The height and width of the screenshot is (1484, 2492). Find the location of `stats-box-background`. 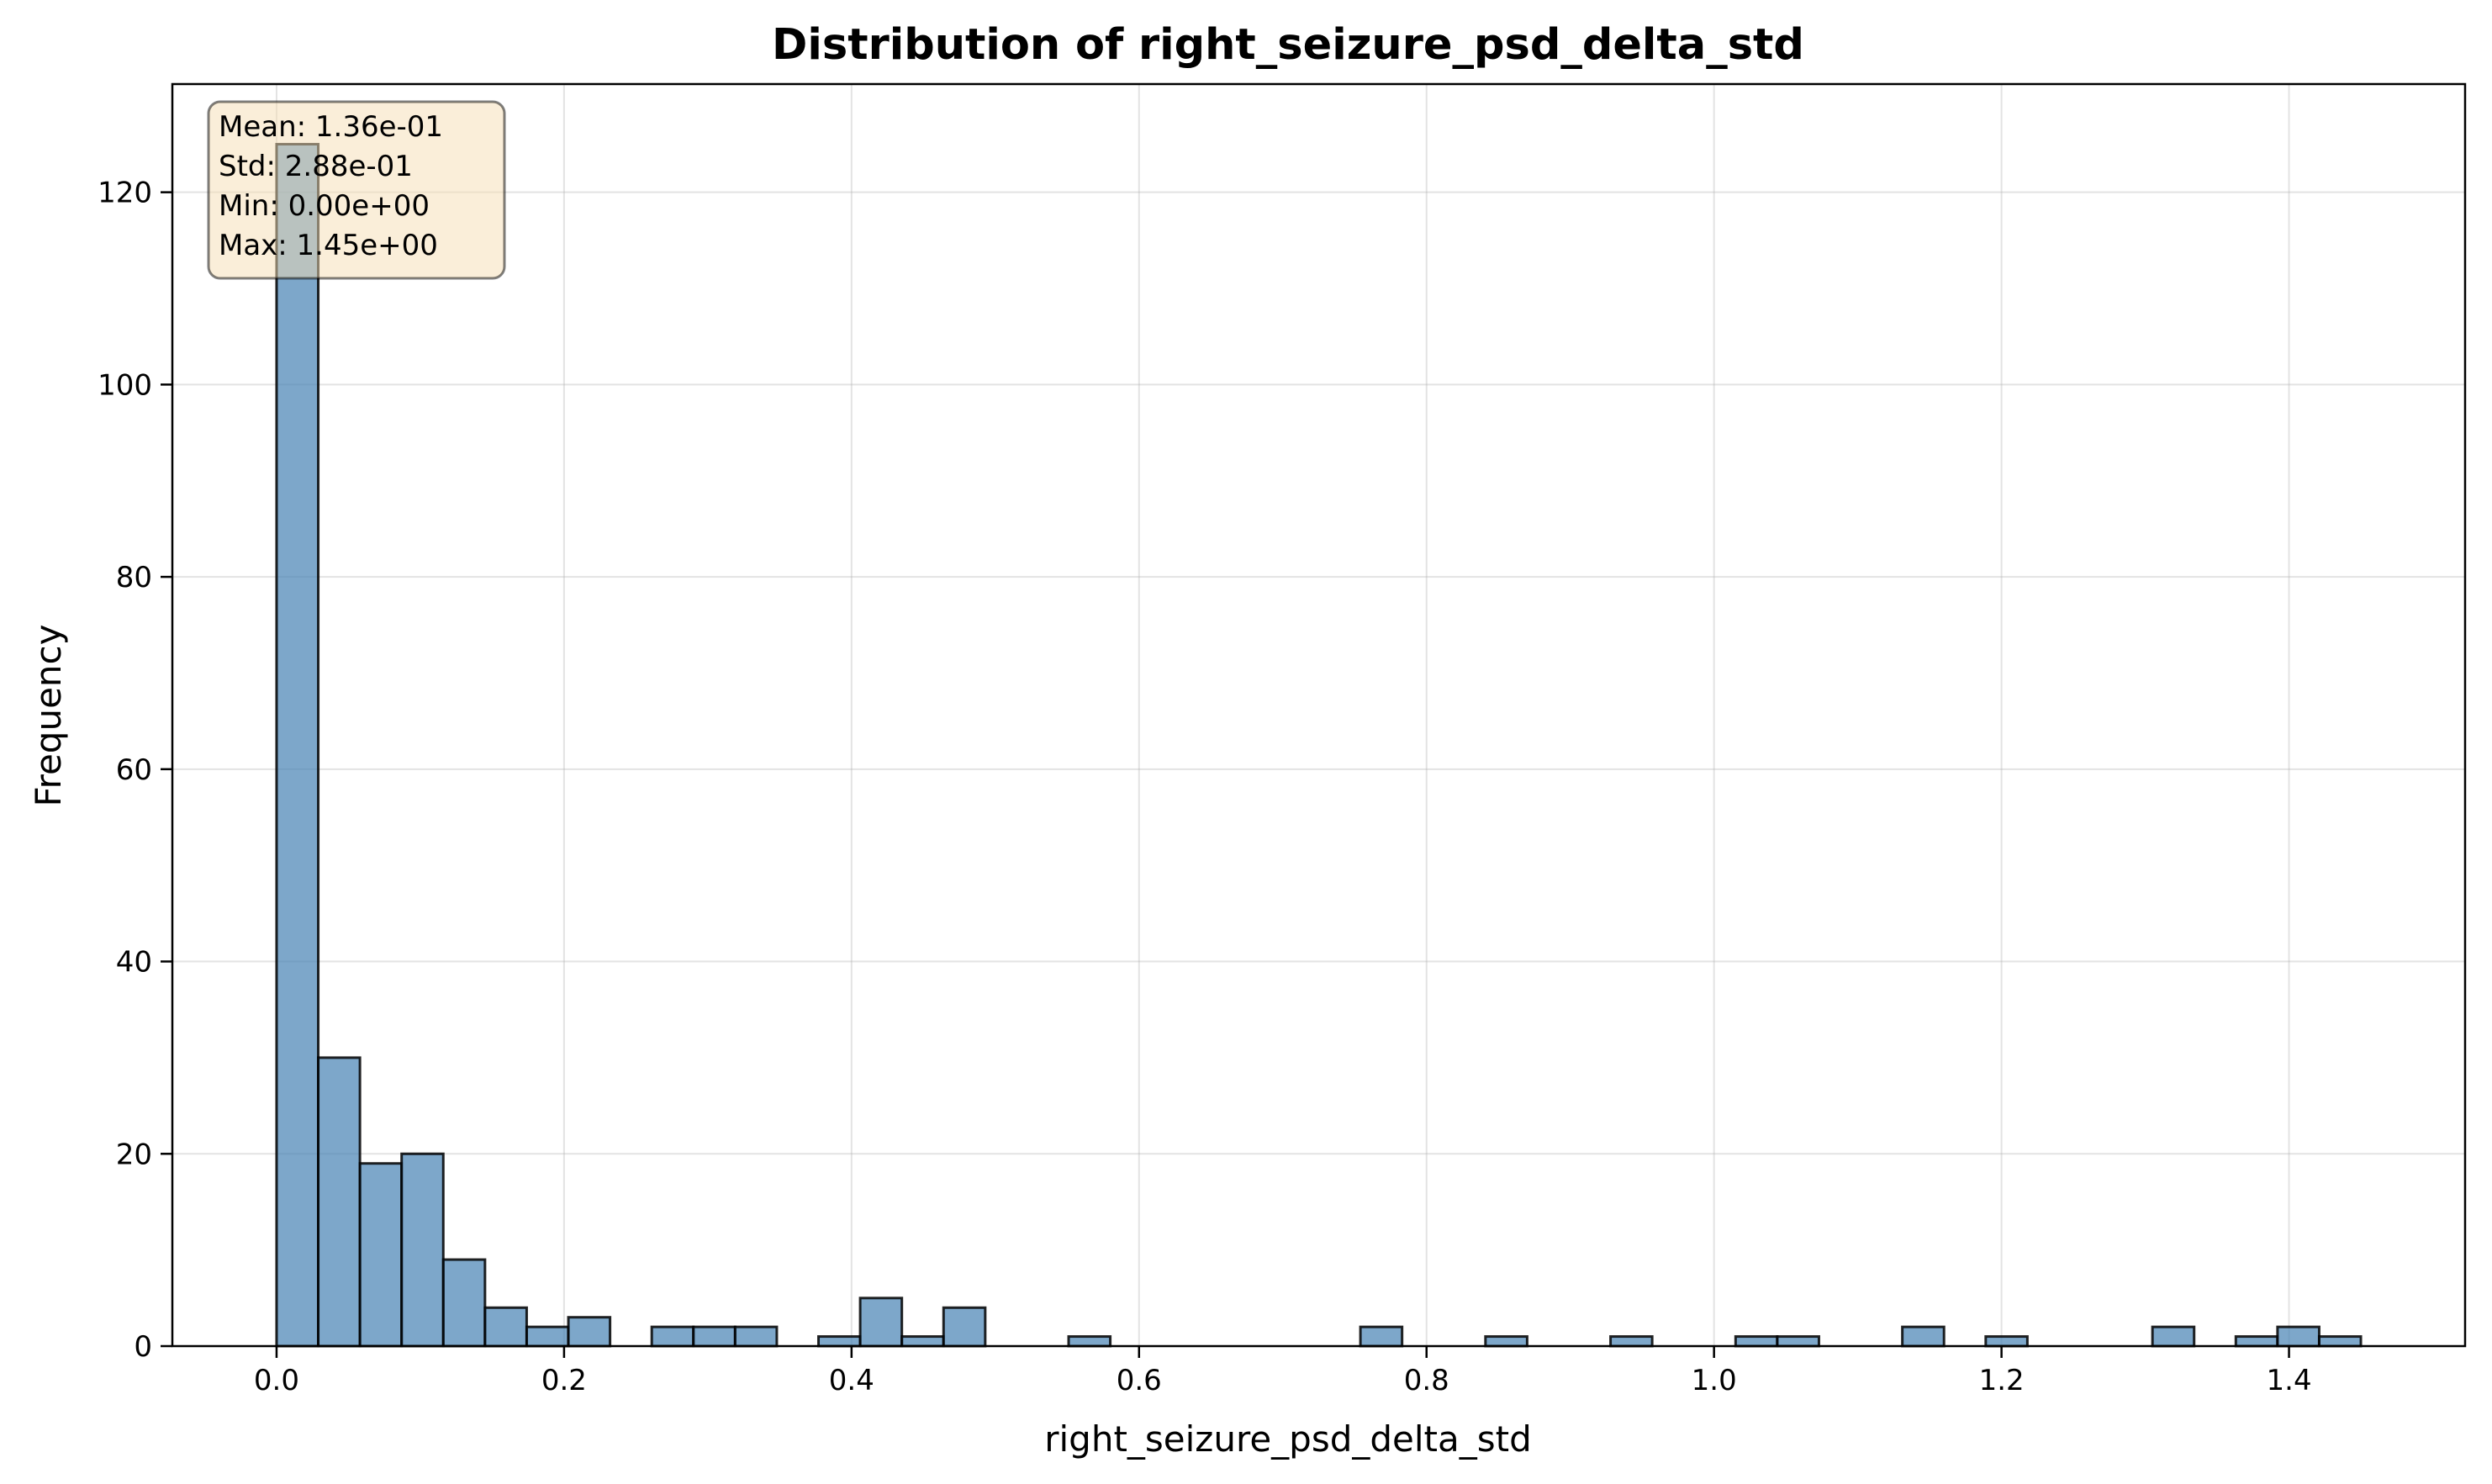

stats-box-background is located at coordinates (356, 190).